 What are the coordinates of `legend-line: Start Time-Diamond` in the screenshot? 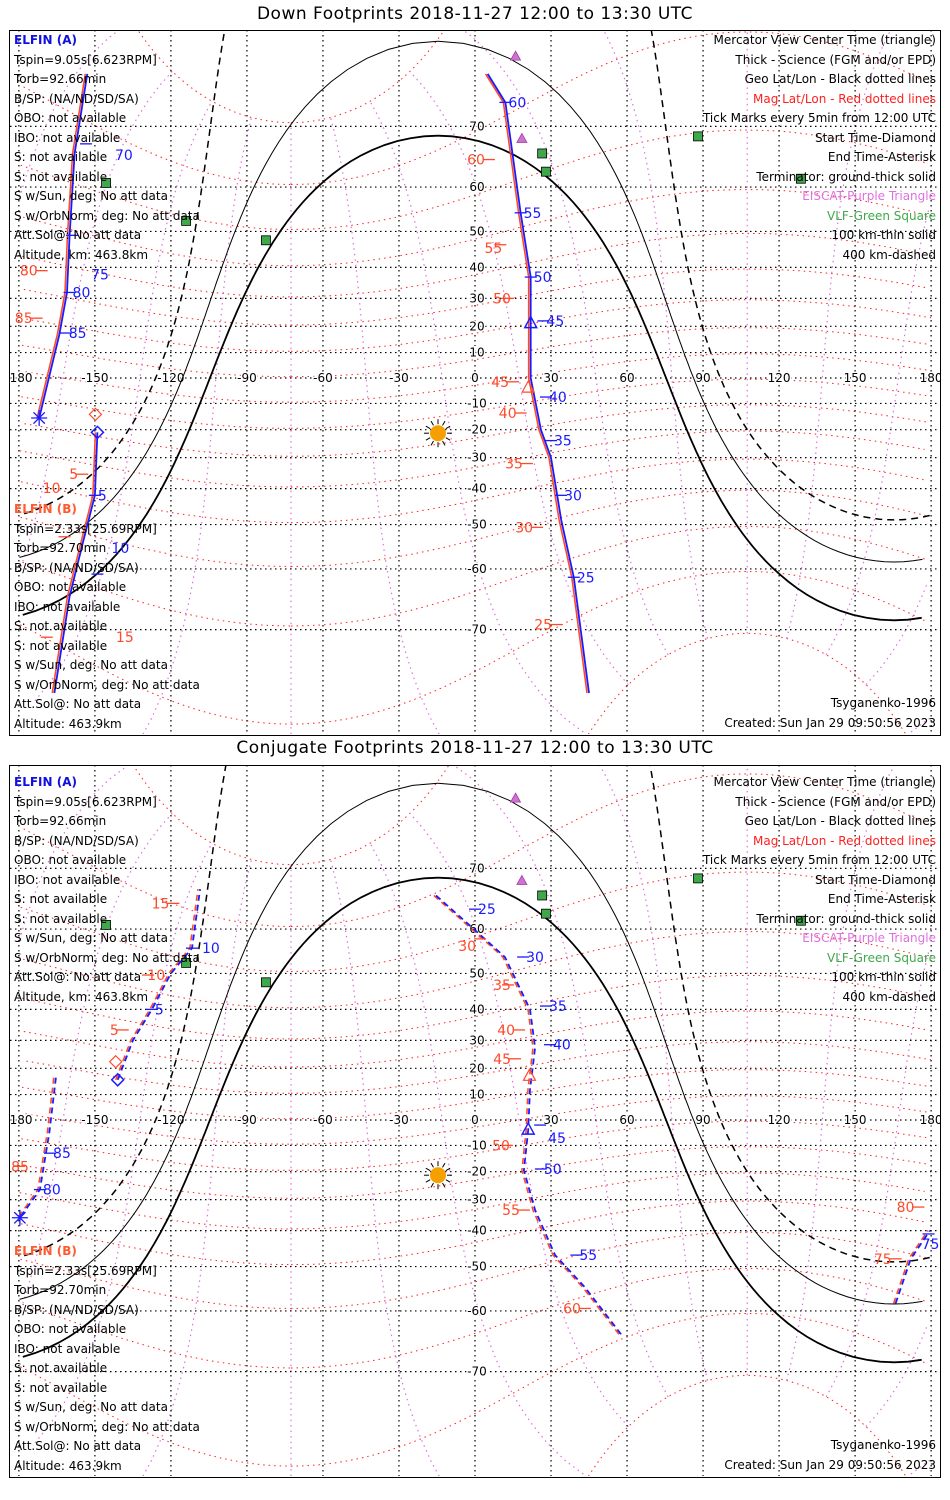 It's located at (875, 137).